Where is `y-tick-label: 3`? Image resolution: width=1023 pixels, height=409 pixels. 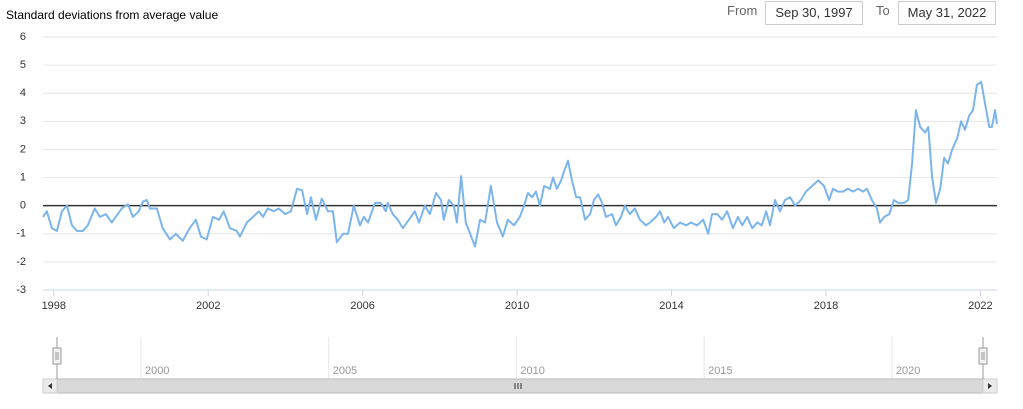 y-tick-label: 3 is located at coordinates (23, 121).